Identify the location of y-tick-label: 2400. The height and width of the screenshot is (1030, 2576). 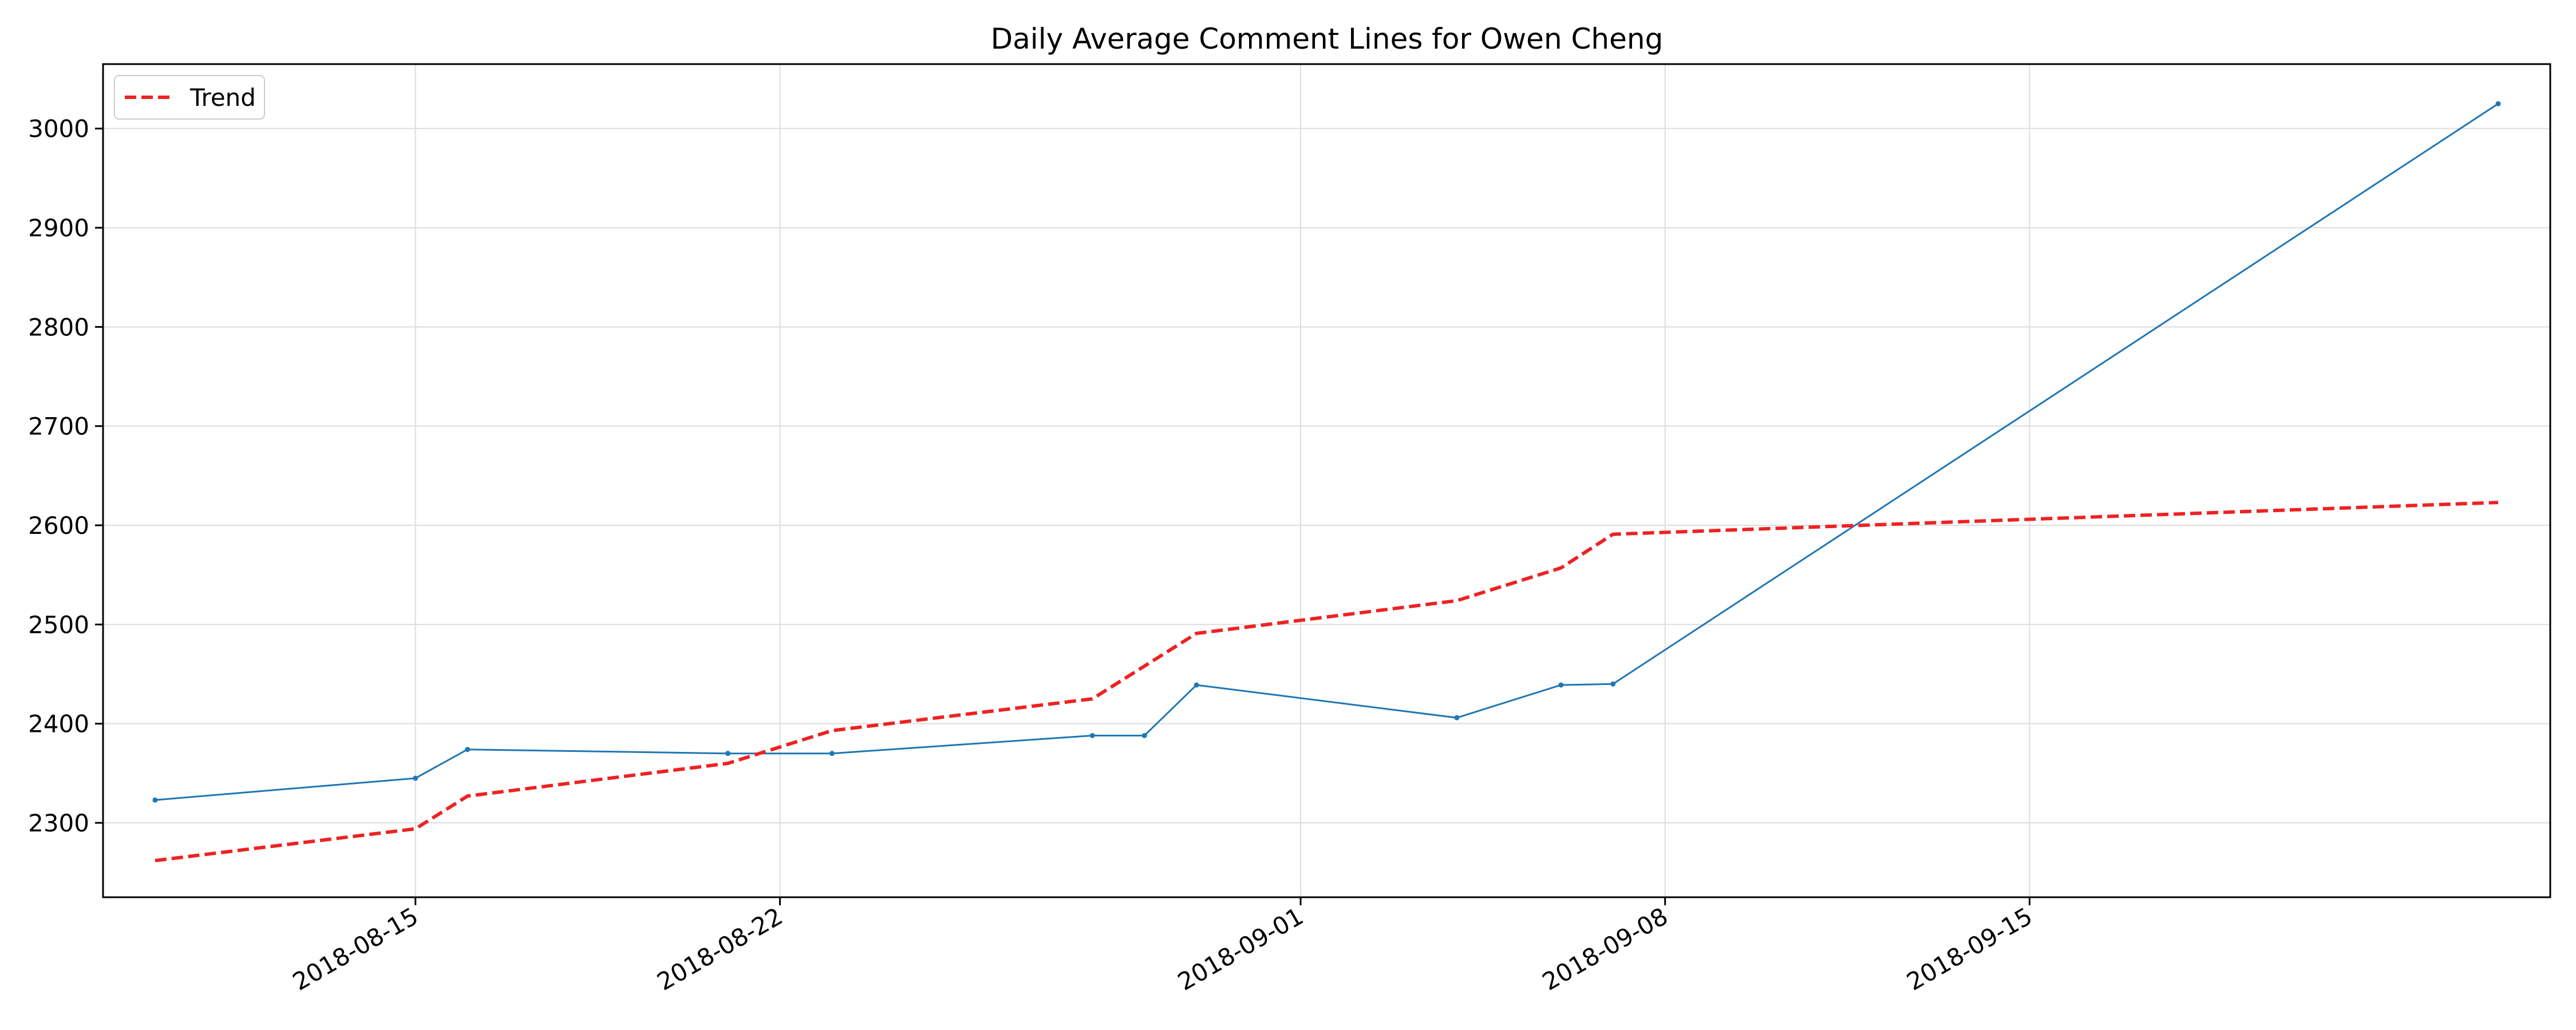
(58, 724).